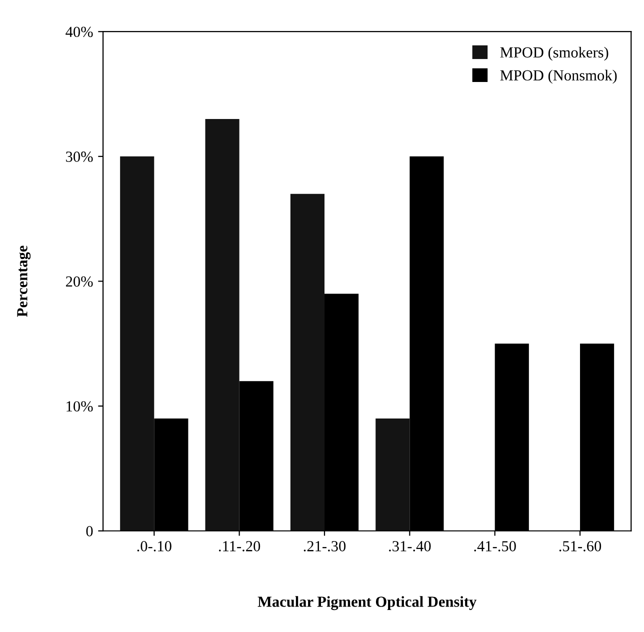 Image resolution: width=644 pixels, height=632 pixels. What do you see at coordinates (410, 546) in the screenshot?
I see `x-tick-label: .31-.40` at bounding box center [410, 546].